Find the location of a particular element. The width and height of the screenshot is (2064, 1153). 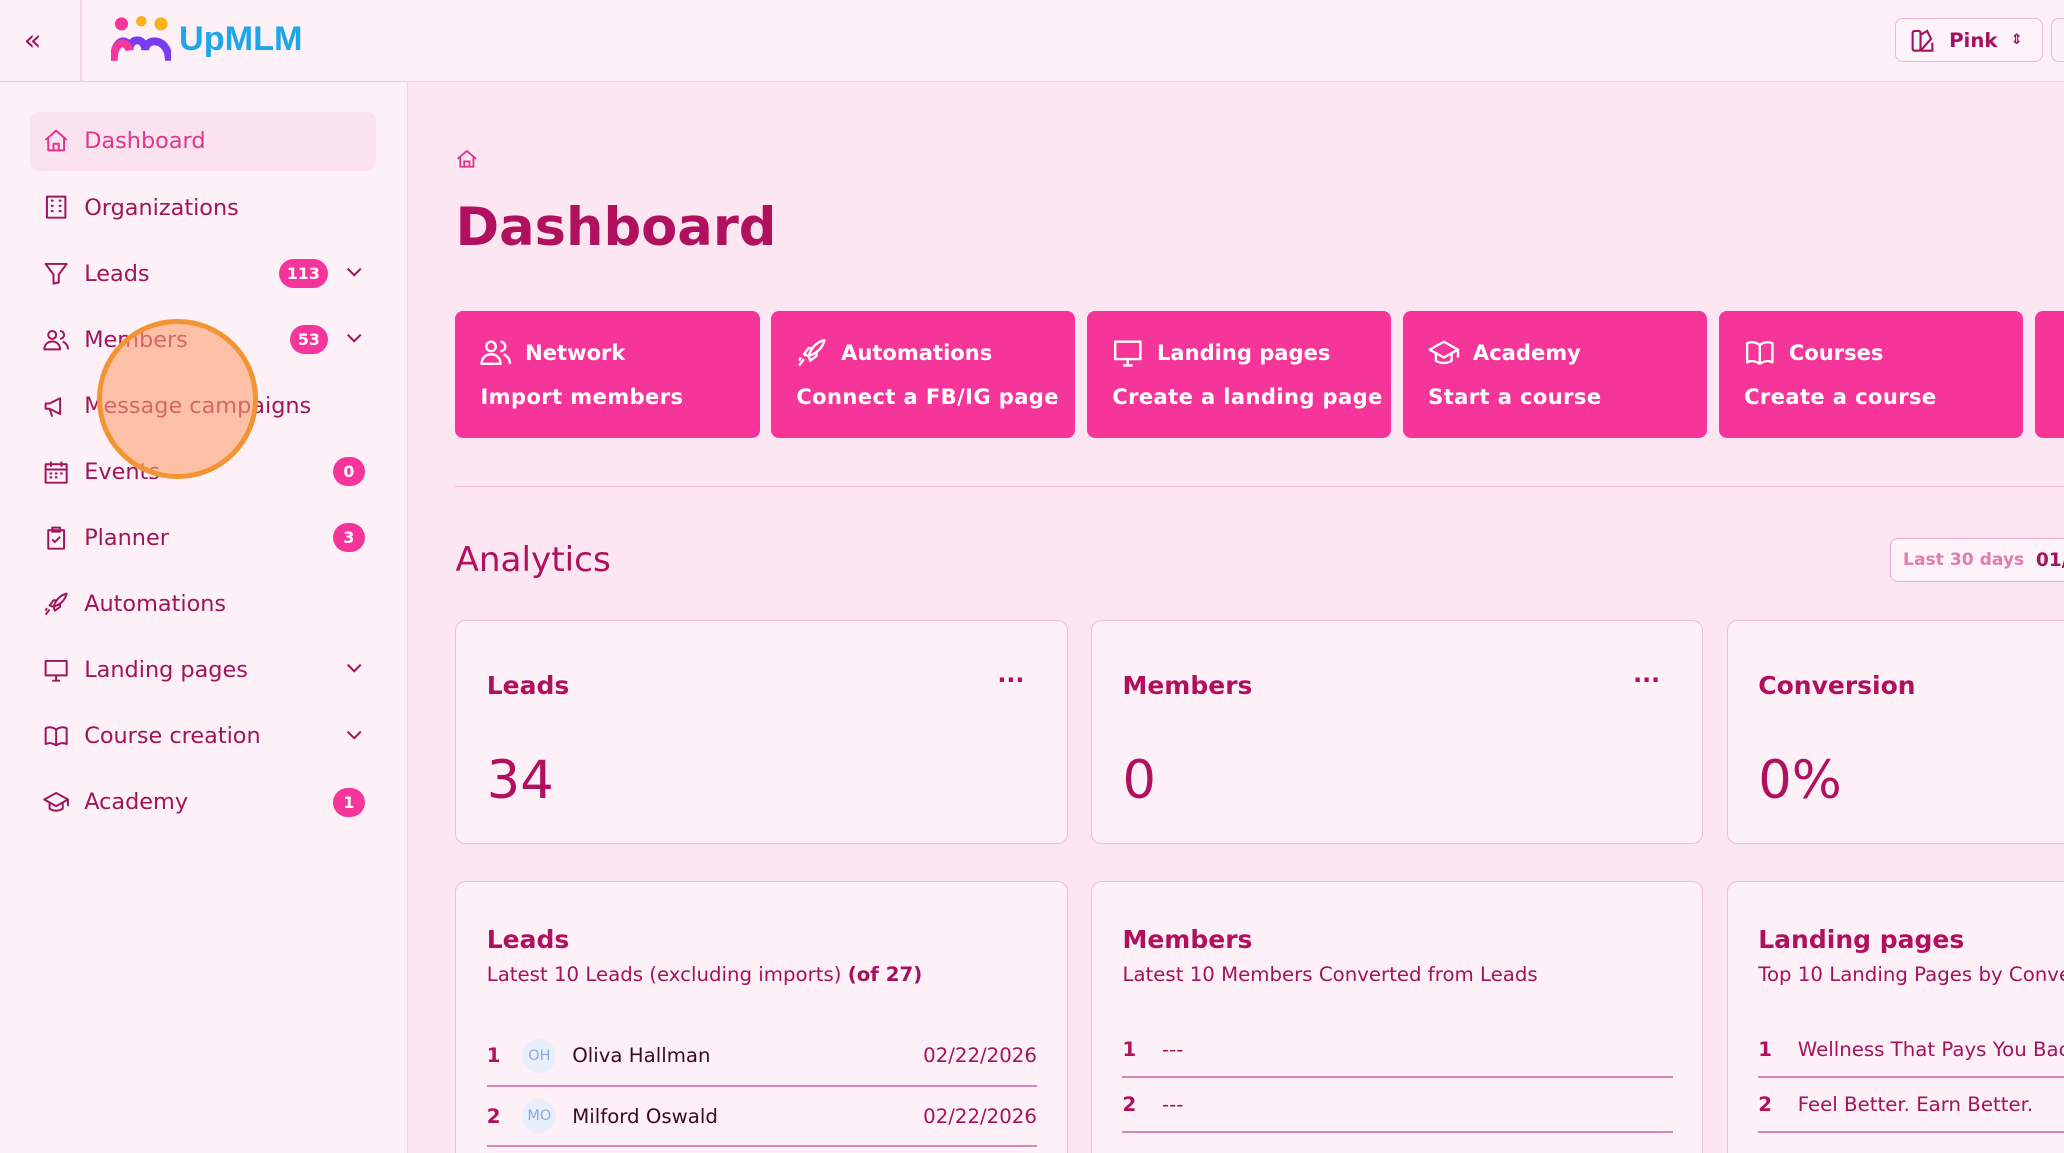

analytics-heading: Analytics is located at coordinates (533, 559).